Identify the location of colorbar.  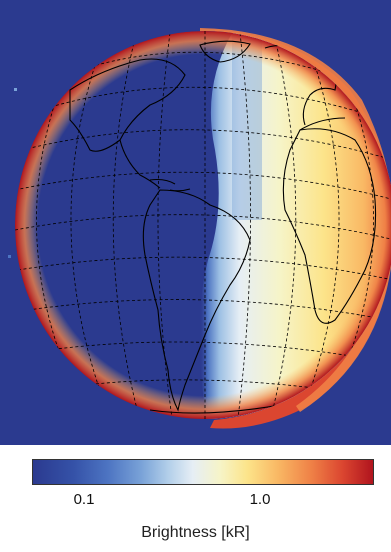
(203, 472).